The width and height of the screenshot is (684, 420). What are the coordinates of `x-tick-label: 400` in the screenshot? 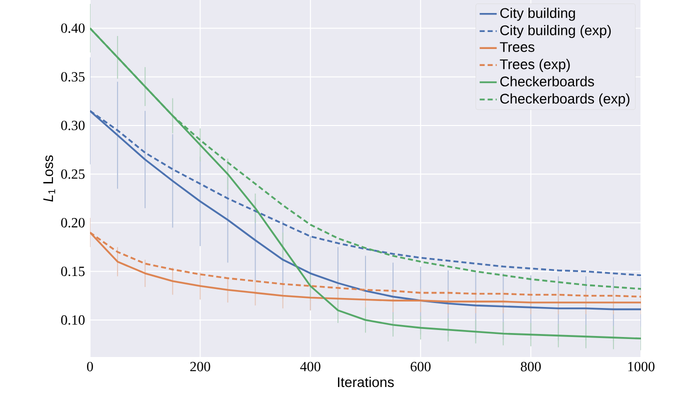 It's located at (310, 367).